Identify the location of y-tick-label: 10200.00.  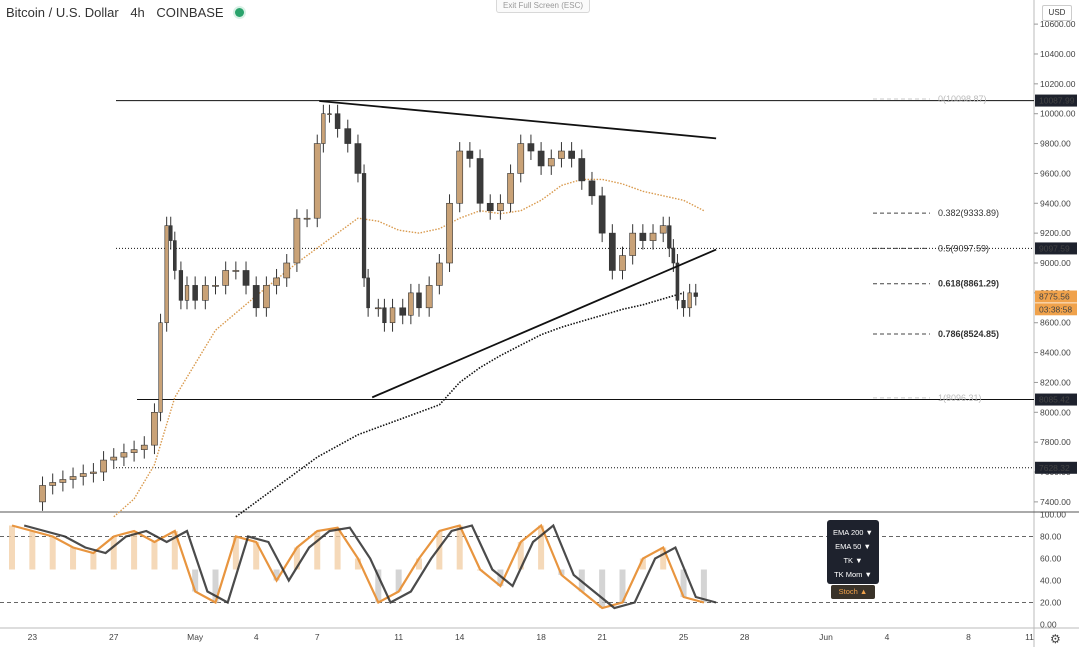
(1058, 84).